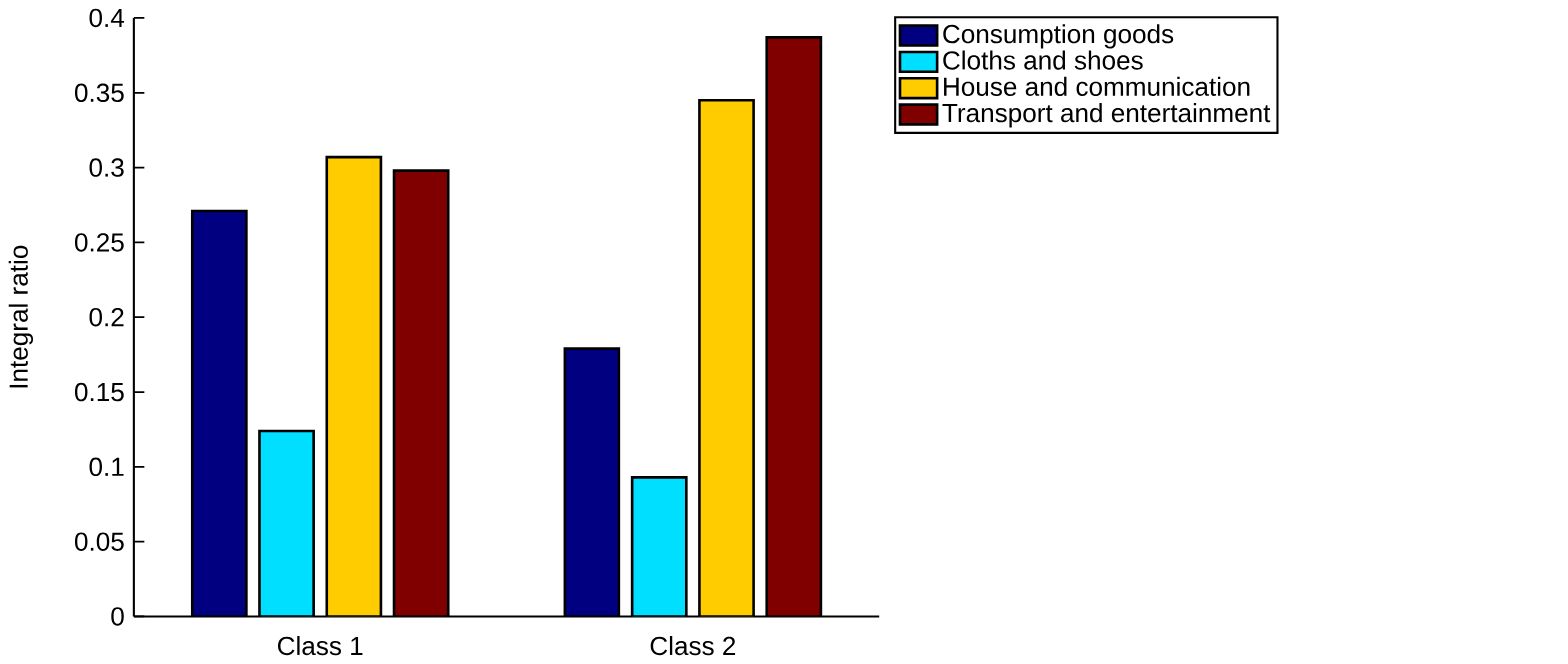 Image resolution: width=1568 pixels, height=664 pixels. Describe the element at coordinates (99, 93) in the screenshot. I see `y-tick-label: 0.35` at that location.